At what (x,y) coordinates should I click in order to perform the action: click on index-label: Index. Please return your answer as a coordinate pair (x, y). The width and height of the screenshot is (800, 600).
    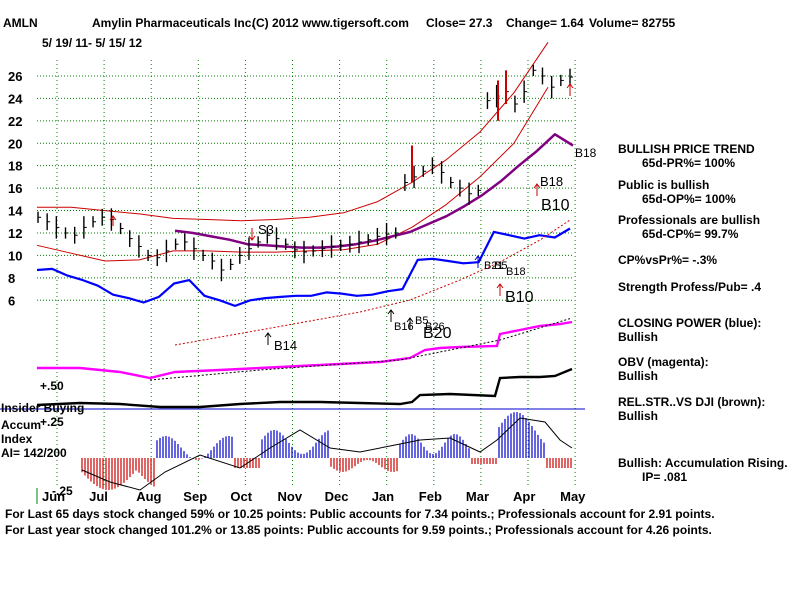
    Looking at the image, I should click on (17, 439).